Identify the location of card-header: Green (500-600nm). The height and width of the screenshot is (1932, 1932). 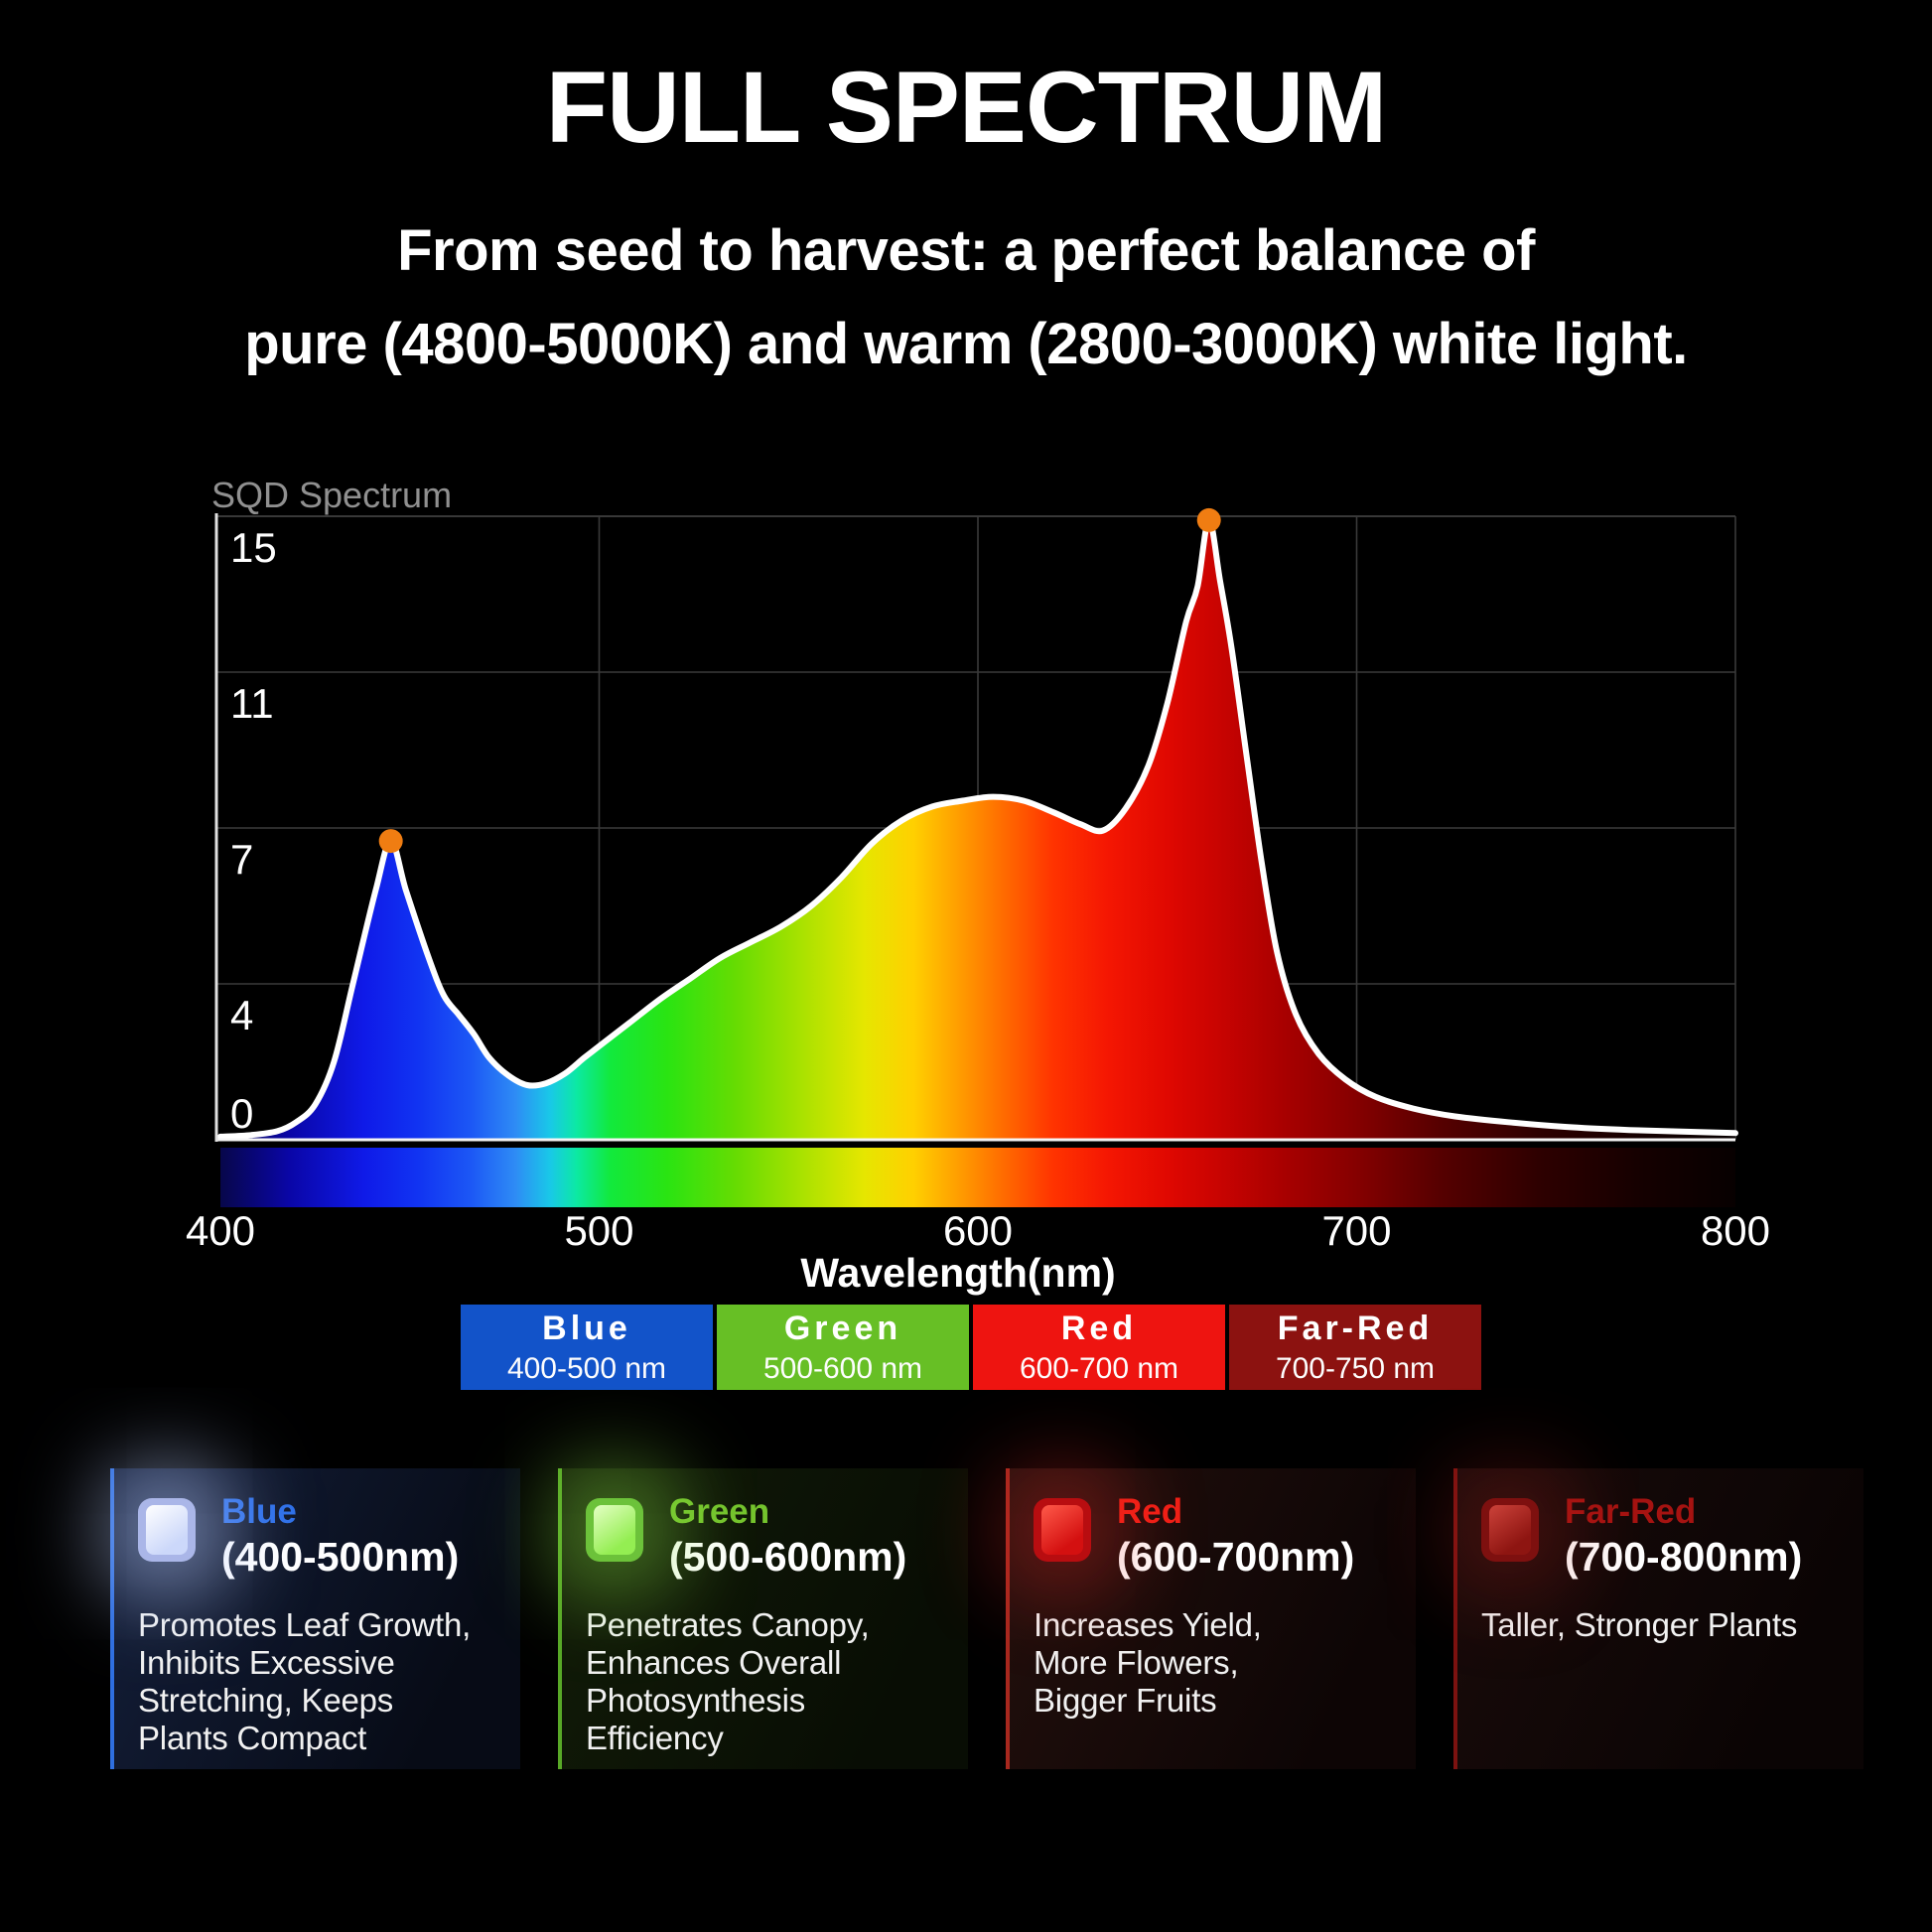
(766, 1536).